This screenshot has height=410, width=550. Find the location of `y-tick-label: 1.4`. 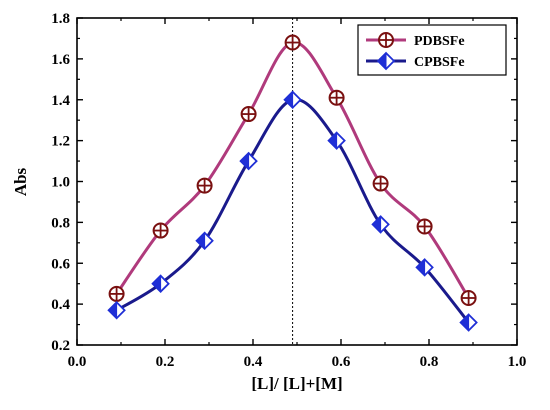

y-tick-label: 1.4 is located at coordinates (60, 101).